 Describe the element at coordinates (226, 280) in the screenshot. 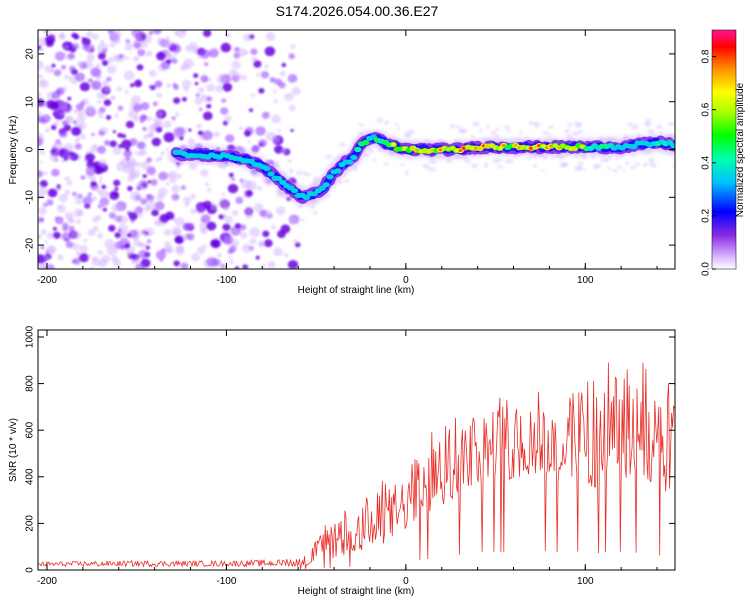

I see `spectrogram-x-tick-label: -100` at that location.